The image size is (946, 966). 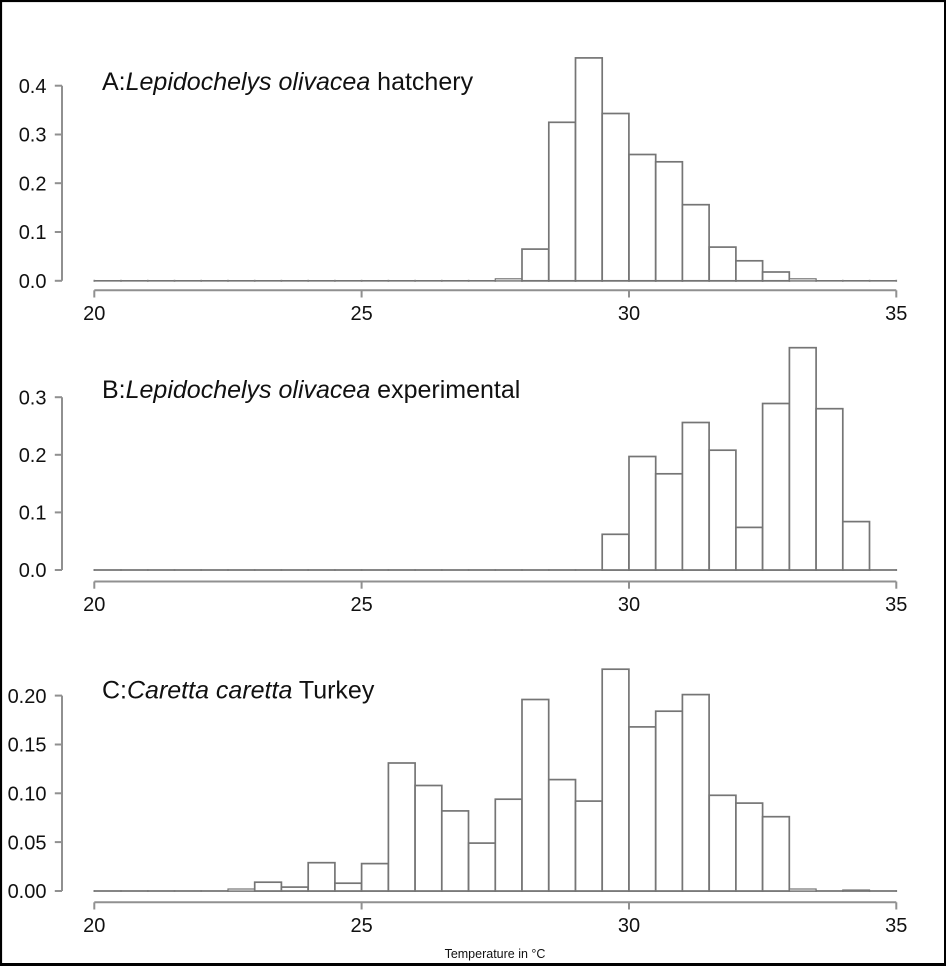 What do you see at coordinates (27, 843) in the screenshot?
I see `svg-text: 0.05` at bounding box center [27, 843].